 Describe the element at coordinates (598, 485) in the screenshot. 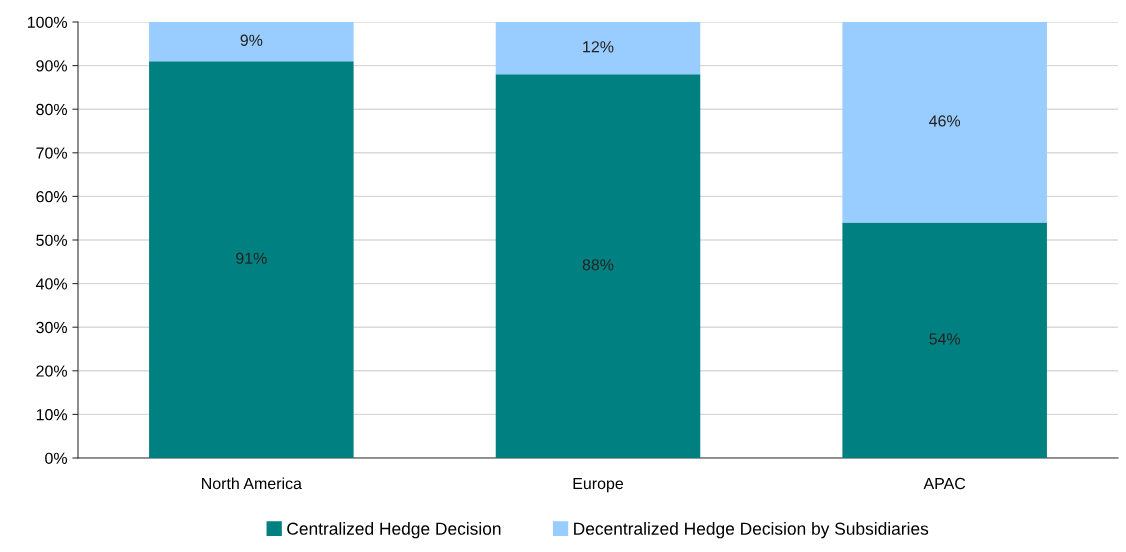

I see `x-tick-label: Europe` at that location.